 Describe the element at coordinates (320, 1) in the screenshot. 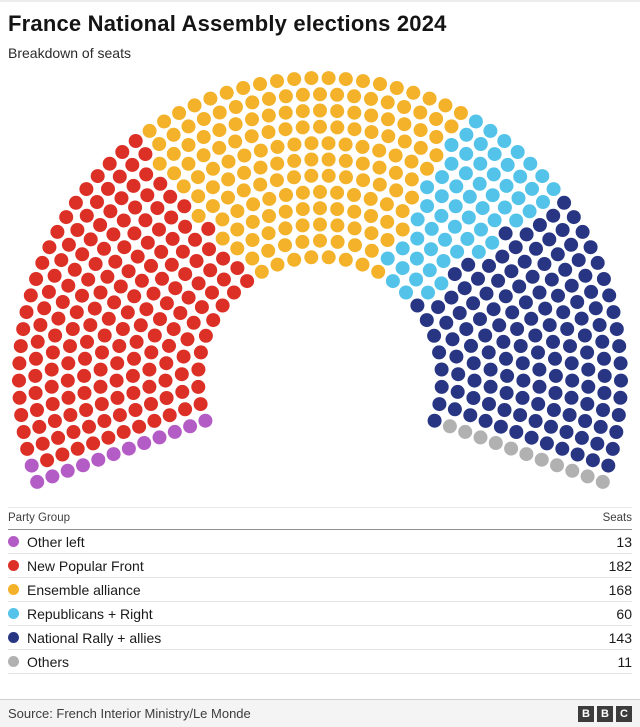

I see `top-divider` at that location.